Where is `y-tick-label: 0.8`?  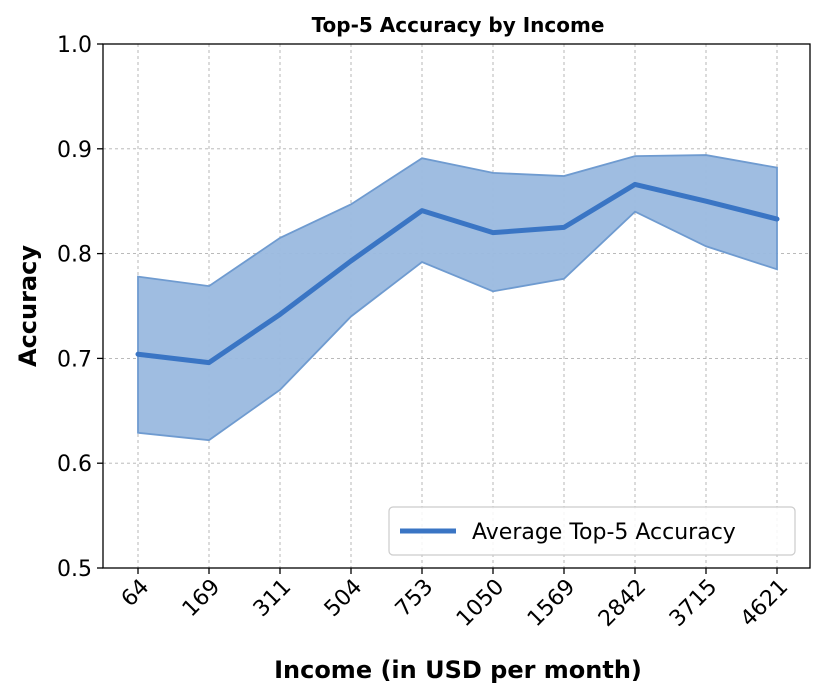
y-tick-label: 0.8 is located at coordinates (74, 255).